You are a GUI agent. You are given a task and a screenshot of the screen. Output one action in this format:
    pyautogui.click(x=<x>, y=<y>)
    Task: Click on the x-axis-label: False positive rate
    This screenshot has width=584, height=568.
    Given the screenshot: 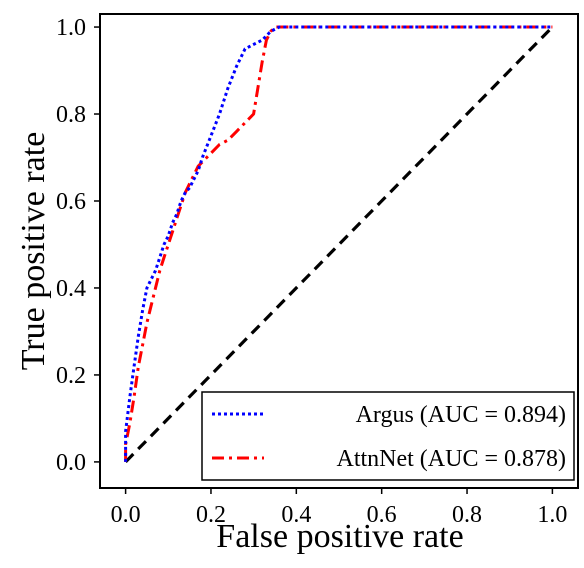 What is the action you would take?
    pyautogui.click(x=339, y=536)
    